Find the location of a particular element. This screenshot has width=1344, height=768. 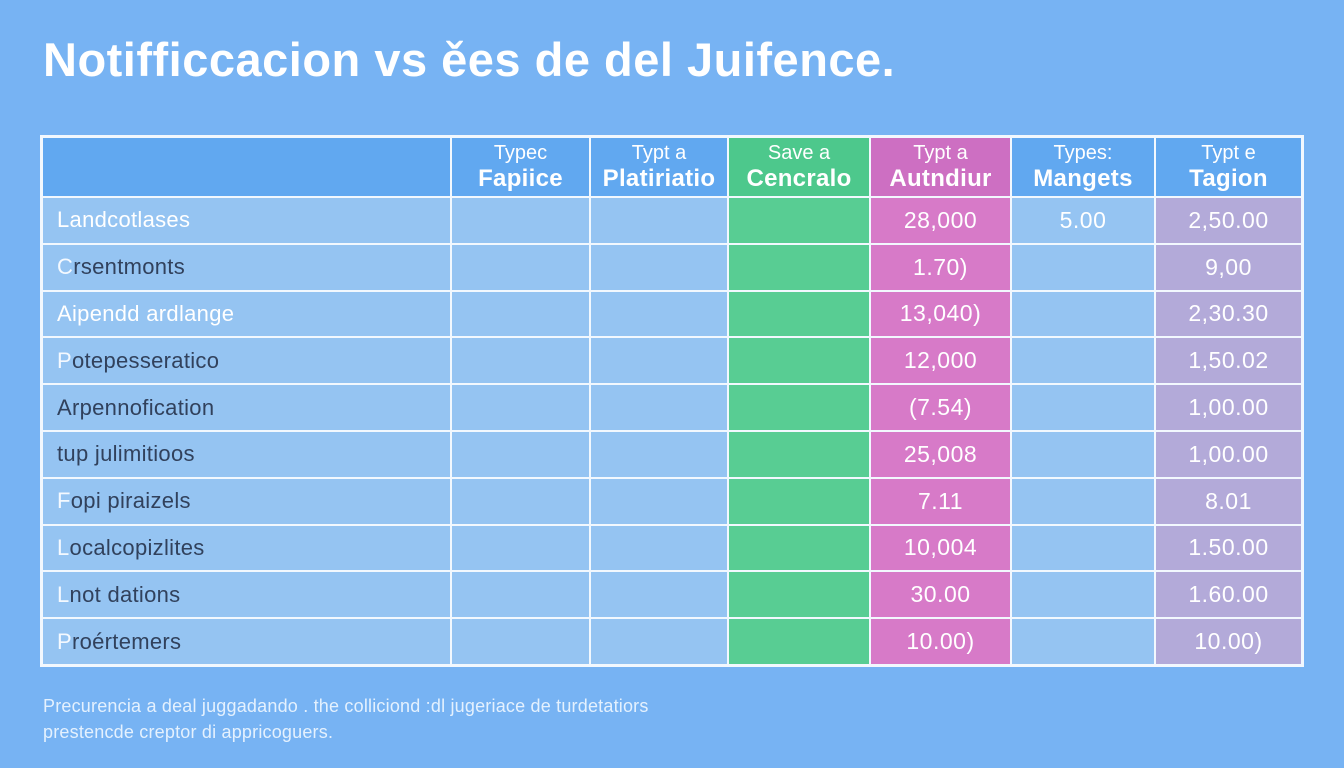

value-cell-autndiur-row8: 10,004 is located at coordinates (940, 548).